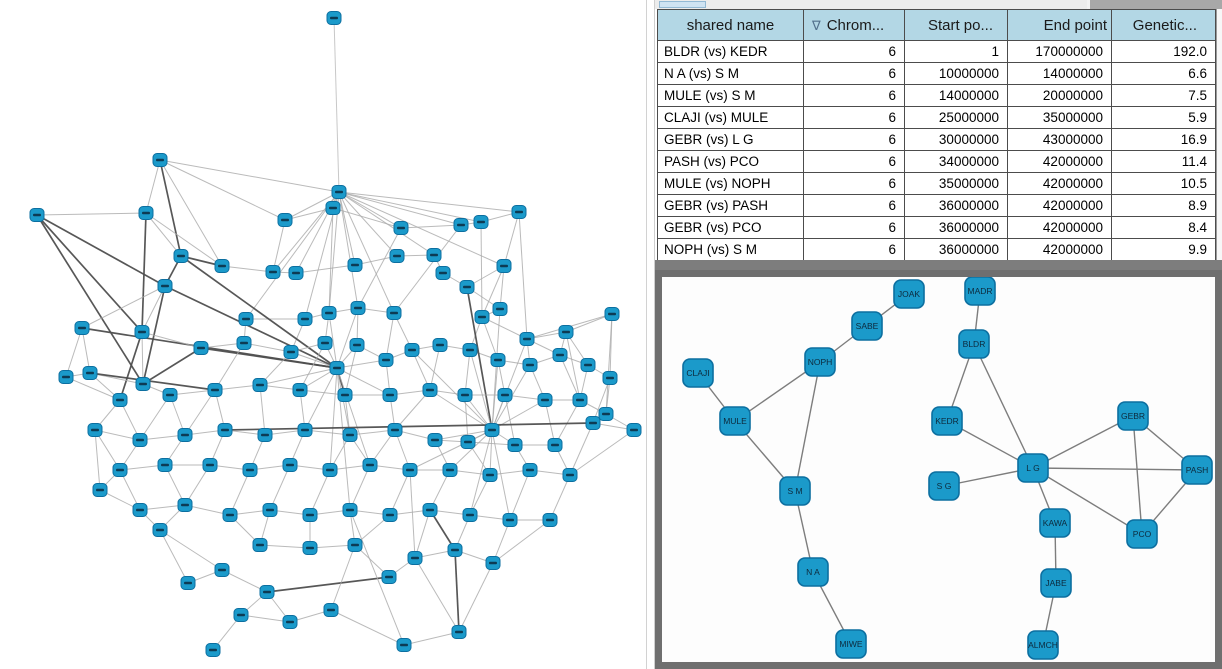 Image resolution: width=1222 pixels, height=669 pixels. I want to click on node-kedr: KEDR, so click(947, 421).